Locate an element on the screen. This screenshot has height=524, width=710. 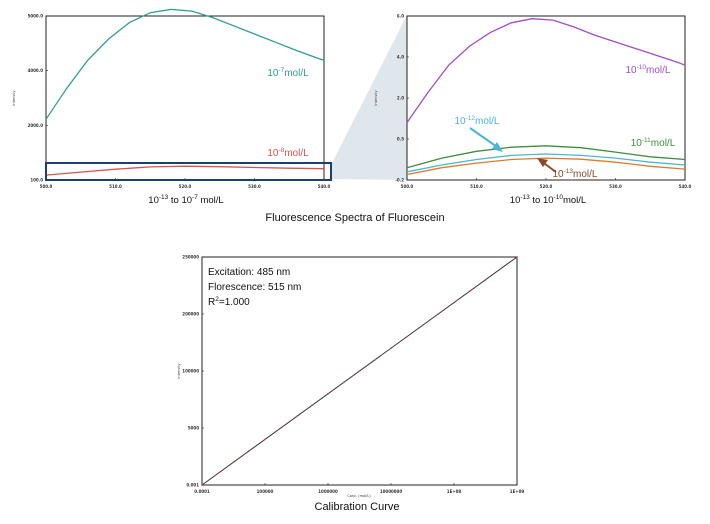
x-tick-label: 10000000 is located at coordinates (391, 491).